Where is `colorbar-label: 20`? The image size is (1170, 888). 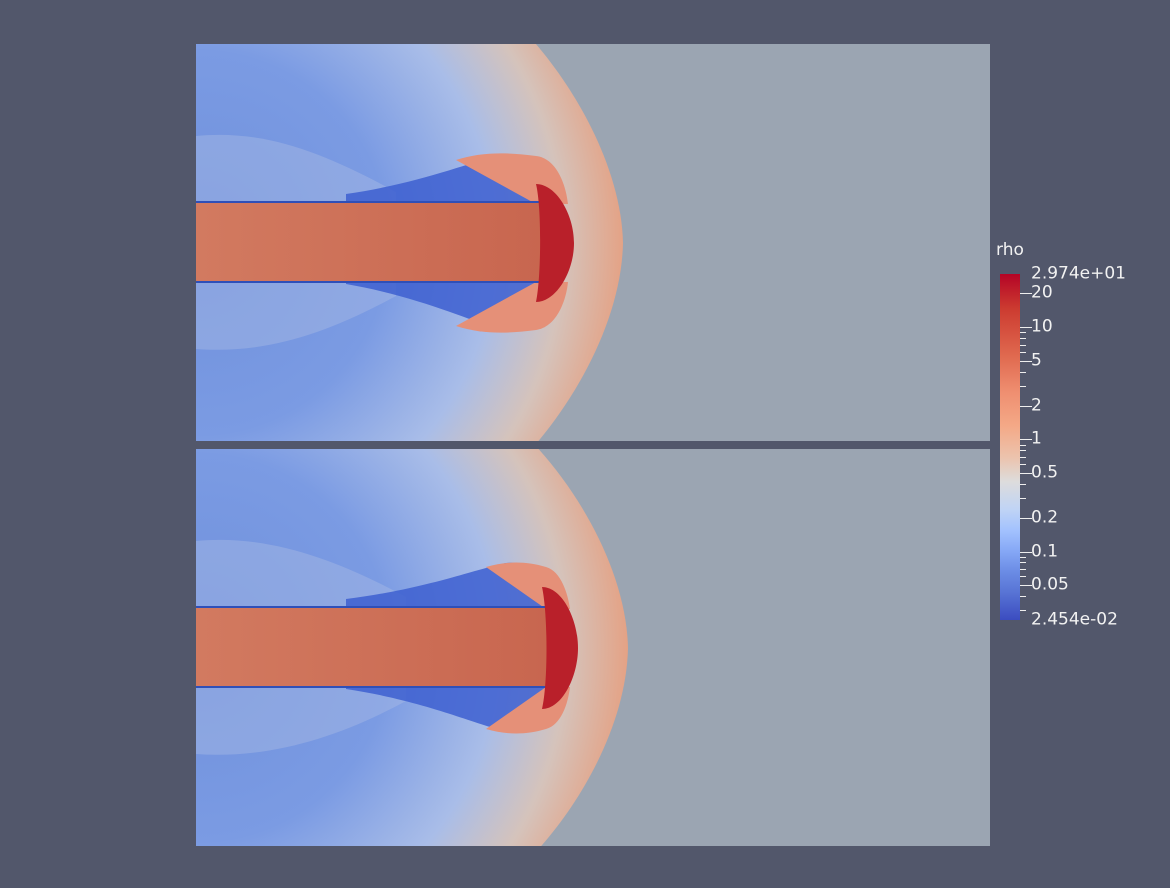
colorbar-label: 20 is located at coordinates (1042, 292).